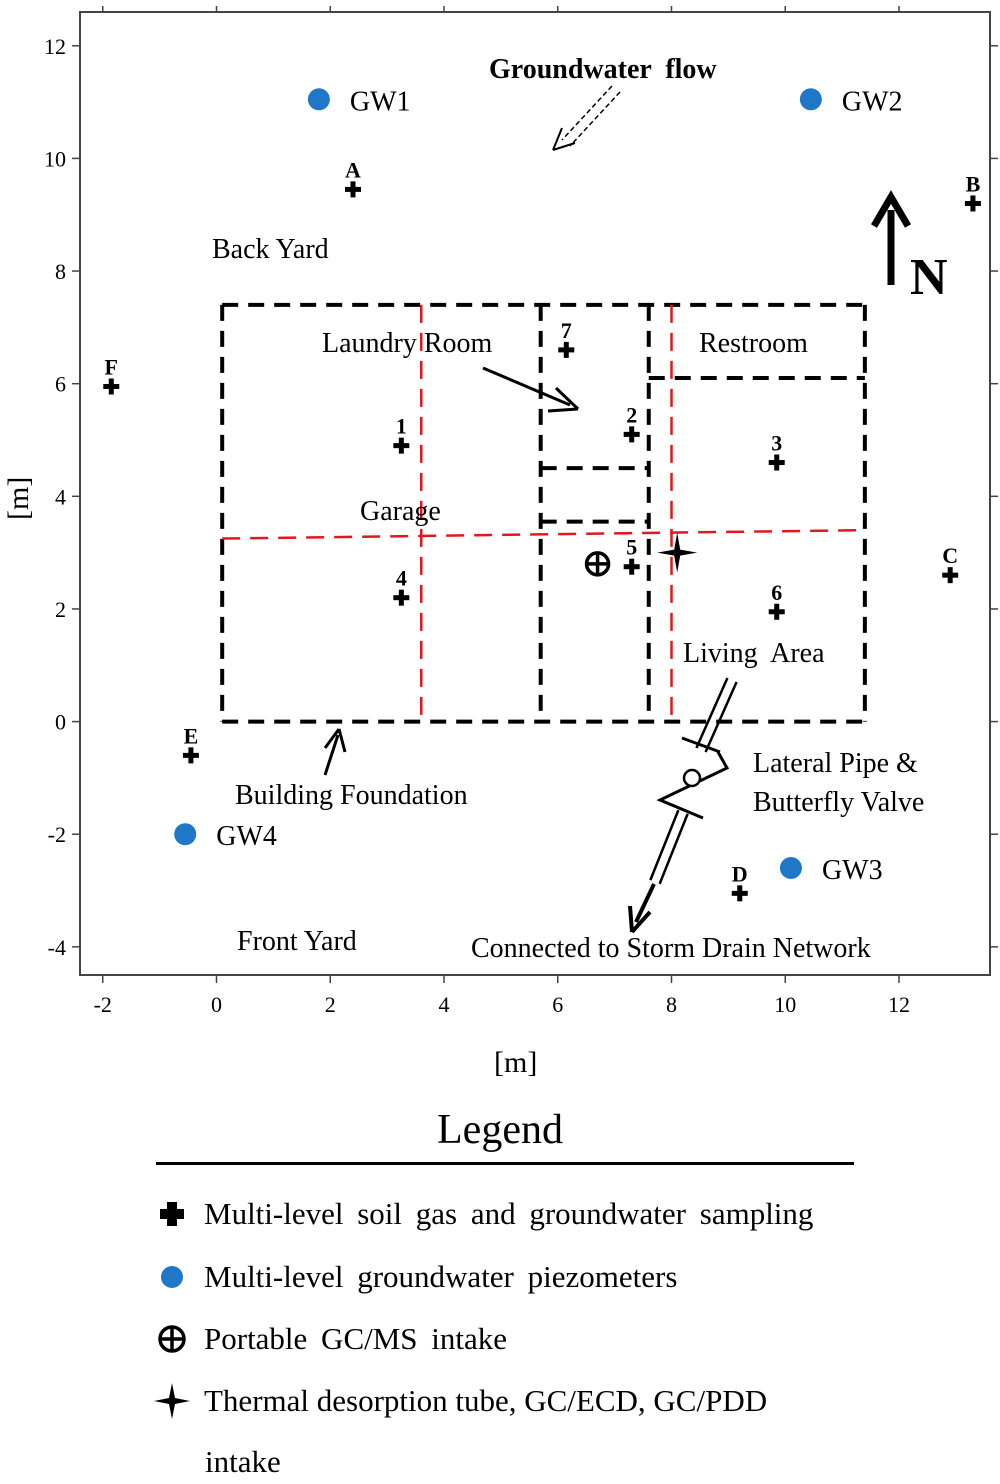  What do you see at coordinates (60, 722) in the screenshot?
I see `y-tick-label: 0` at bounding box center [60, 722].